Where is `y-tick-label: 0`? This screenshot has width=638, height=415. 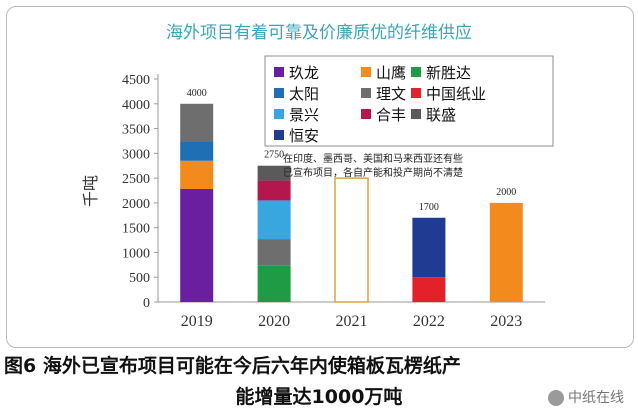
y-tick-label: 0 is located at coordinates (146, 303).